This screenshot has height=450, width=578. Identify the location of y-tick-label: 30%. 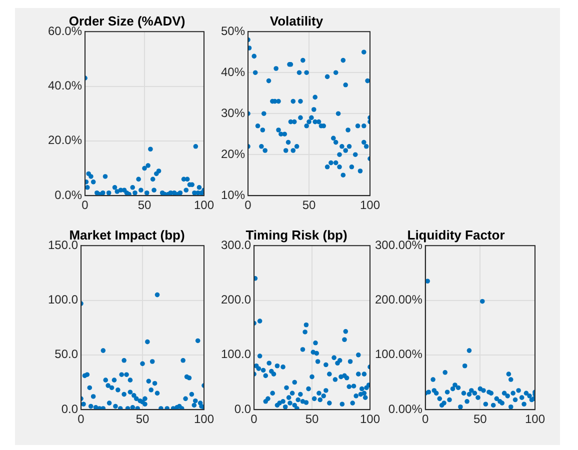
(233, 113).